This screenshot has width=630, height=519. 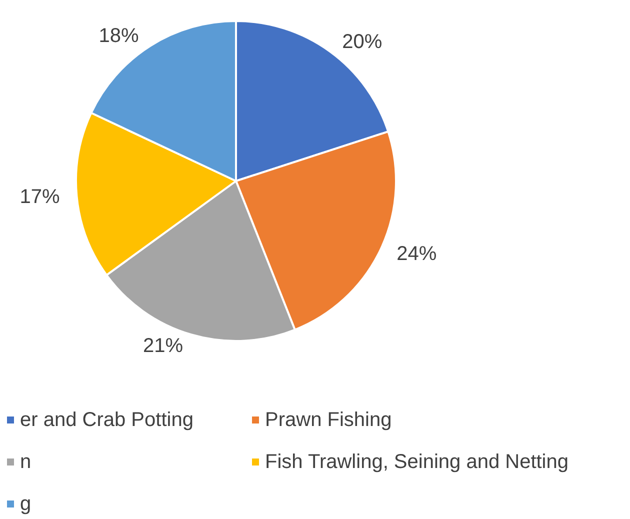 I want to click on data-label: 24%, so click(x=416, y=254).